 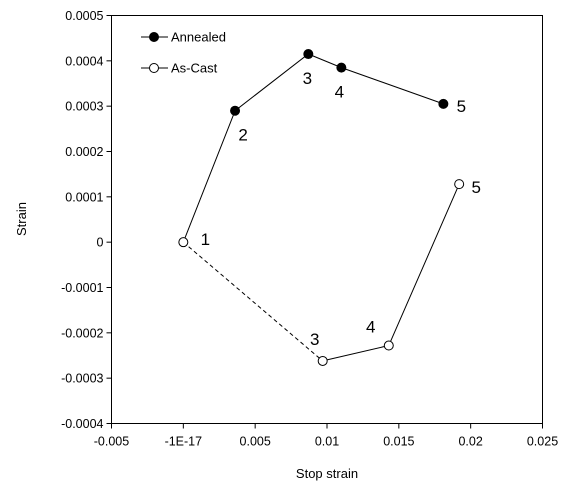 I want to click on x-tick-label: -0.005, so click(x=111, y=442).